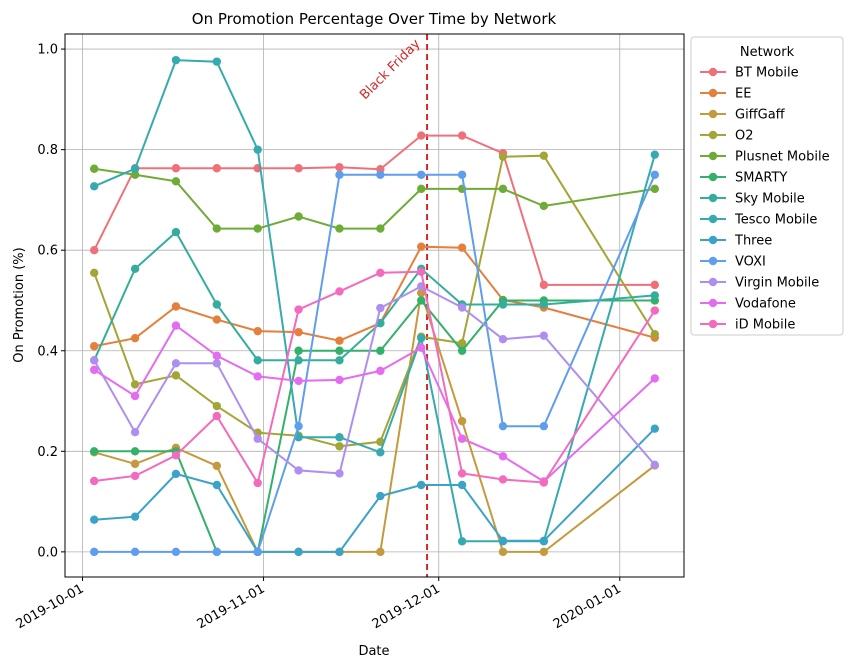 The width and height of the screenshot is (851, 667). What do you see at coordinates (761, 178) in the screenshot?
I see `legend-label: SMARTY` at bounding box center [761, 178].